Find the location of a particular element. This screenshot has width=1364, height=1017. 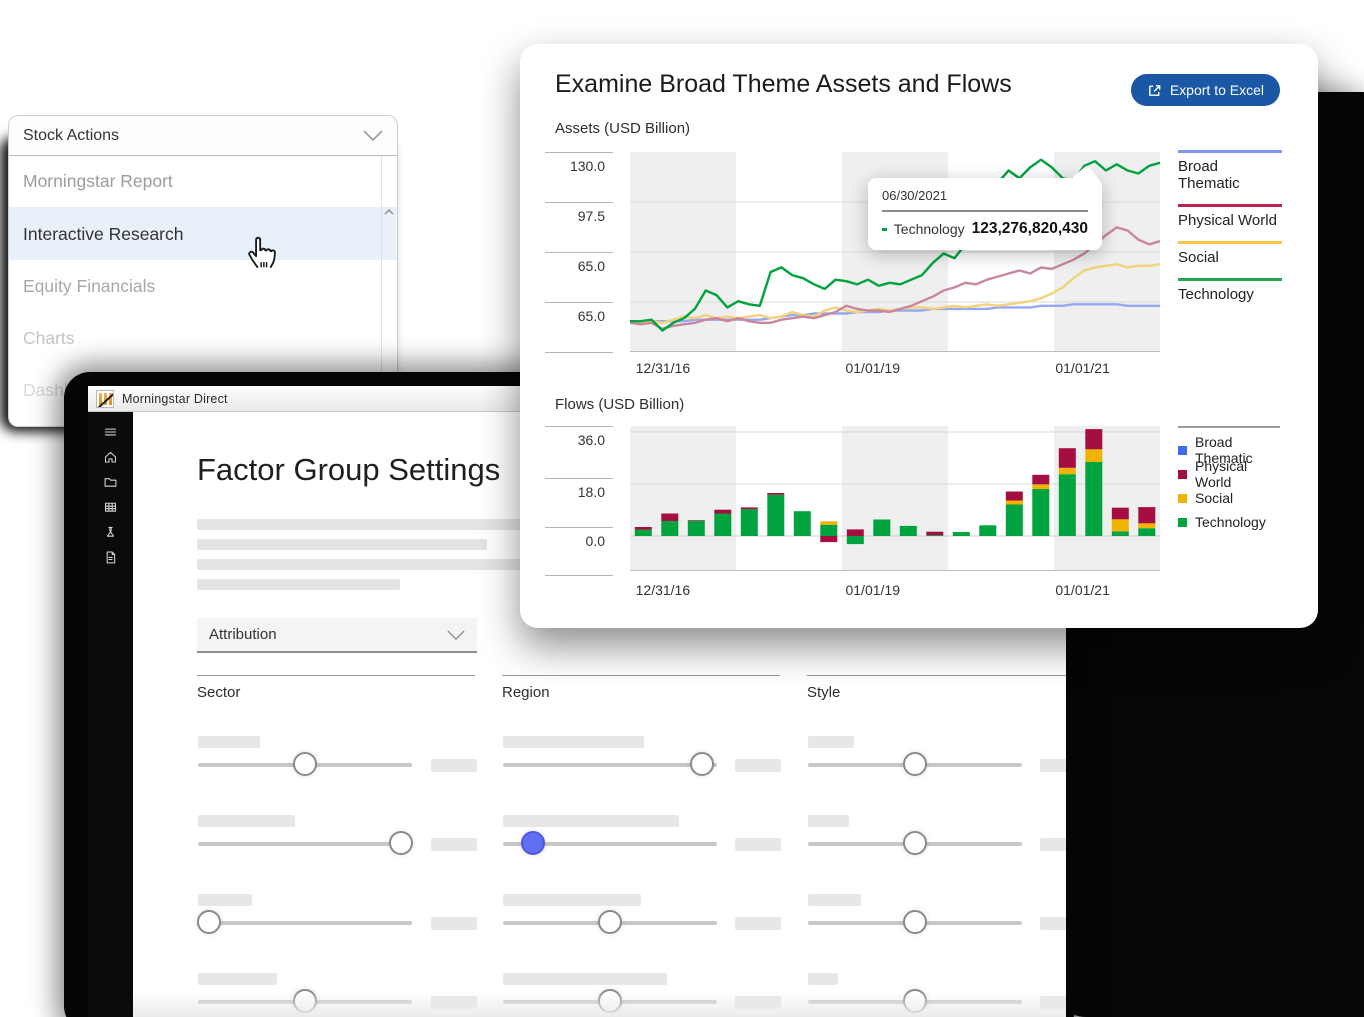

menu-icon is located at coordinates (110, 432).